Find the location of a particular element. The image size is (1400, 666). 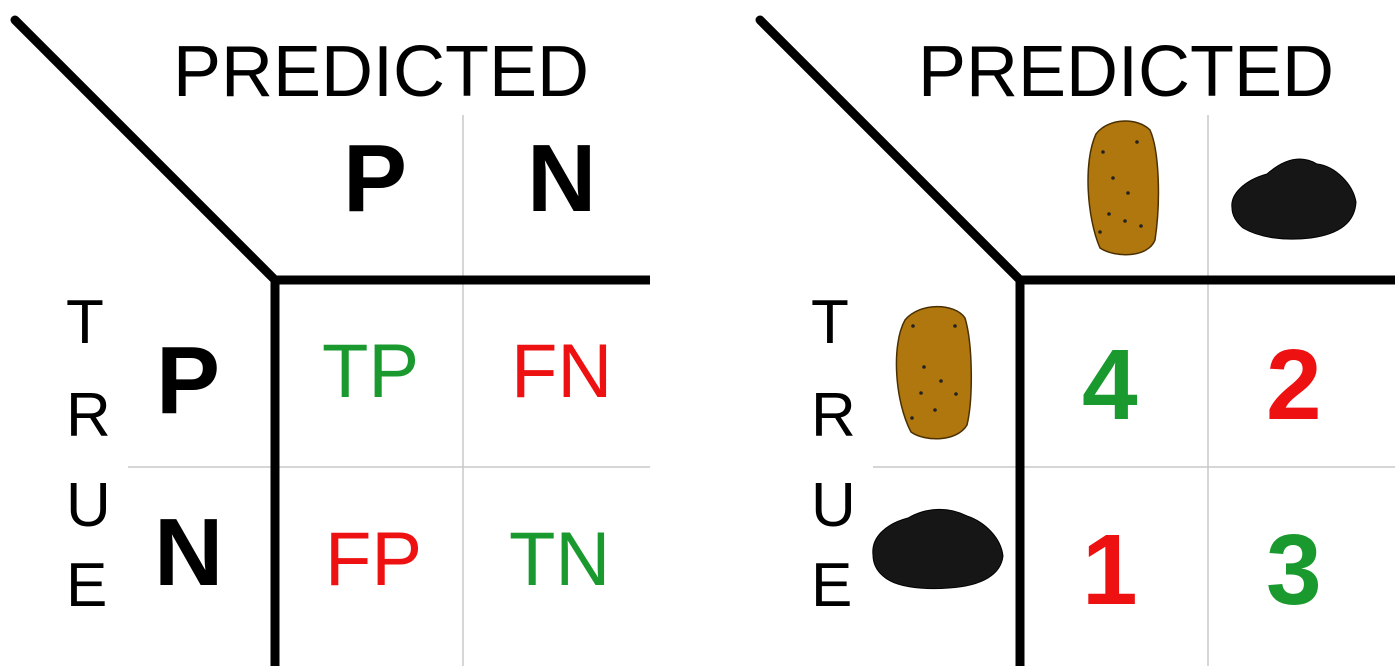

row-header-positive: P is located at coordinates (188, 380).